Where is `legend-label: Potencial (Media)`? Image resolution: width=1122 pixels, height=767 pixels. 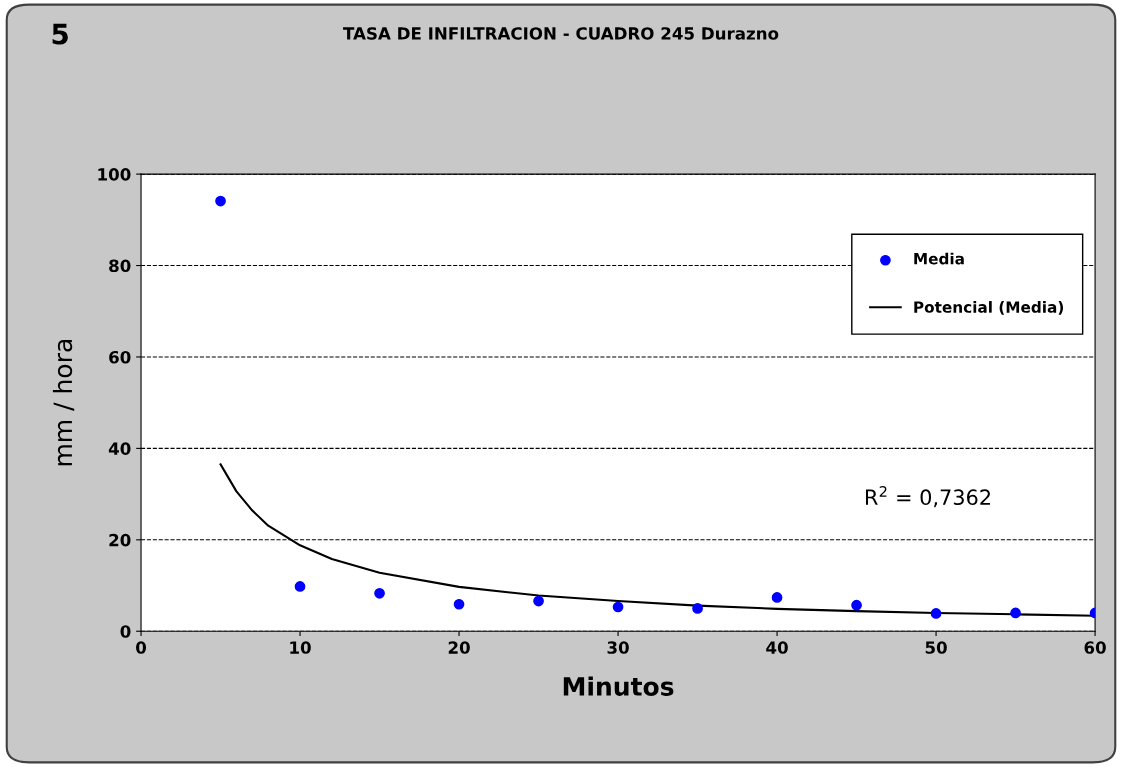 legend-label: Potencial (Media) is located at coordinates (989, 308).